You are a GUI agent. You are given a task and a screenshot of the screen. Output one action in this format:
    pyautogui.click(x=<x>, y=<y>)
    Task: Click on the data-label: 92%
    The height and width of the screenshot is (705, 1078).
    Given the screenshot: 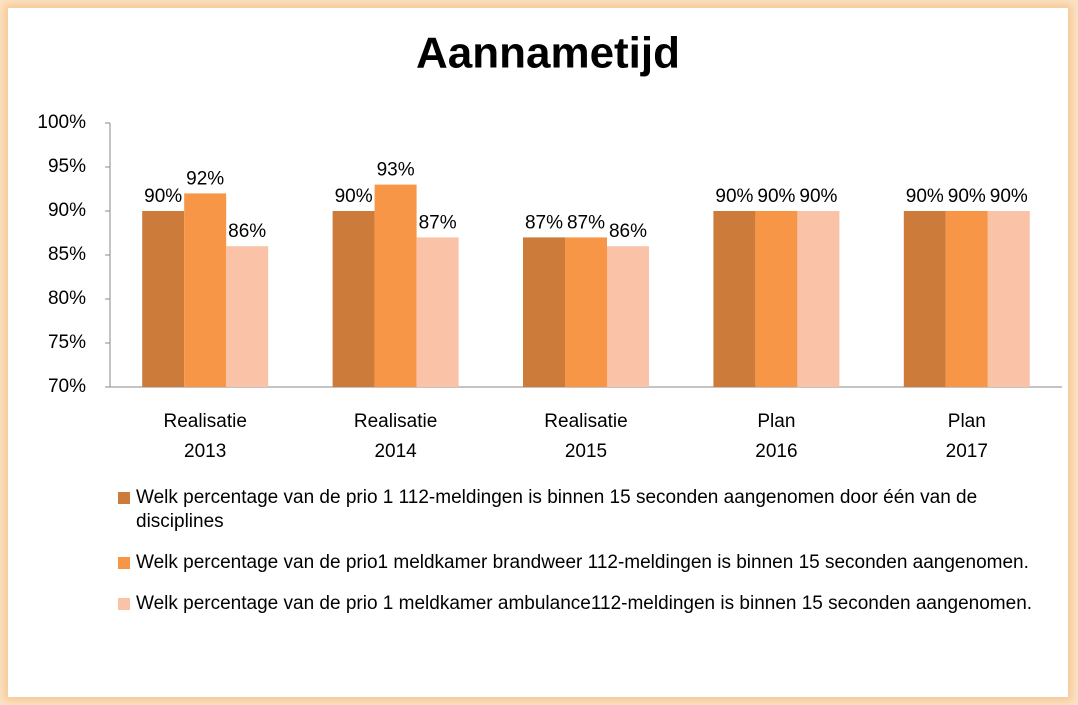 What is the action you would take?
    pyautogui.click(x=205, y=178)
    